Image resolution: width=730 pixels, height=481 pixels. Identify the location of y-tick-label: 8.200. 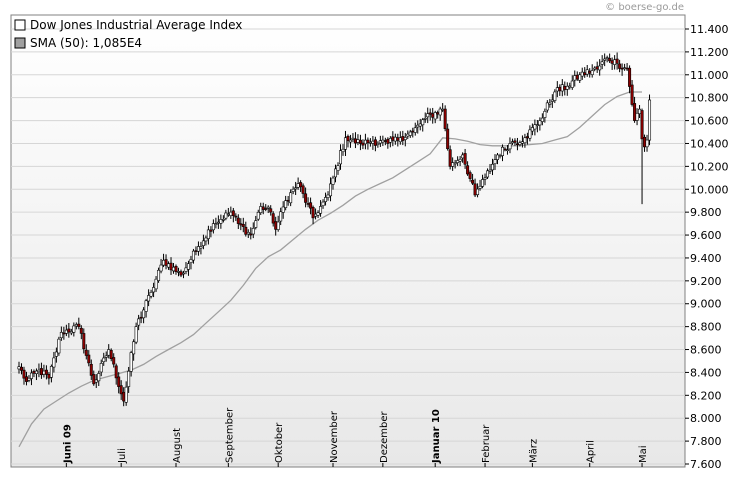
(706, 395).